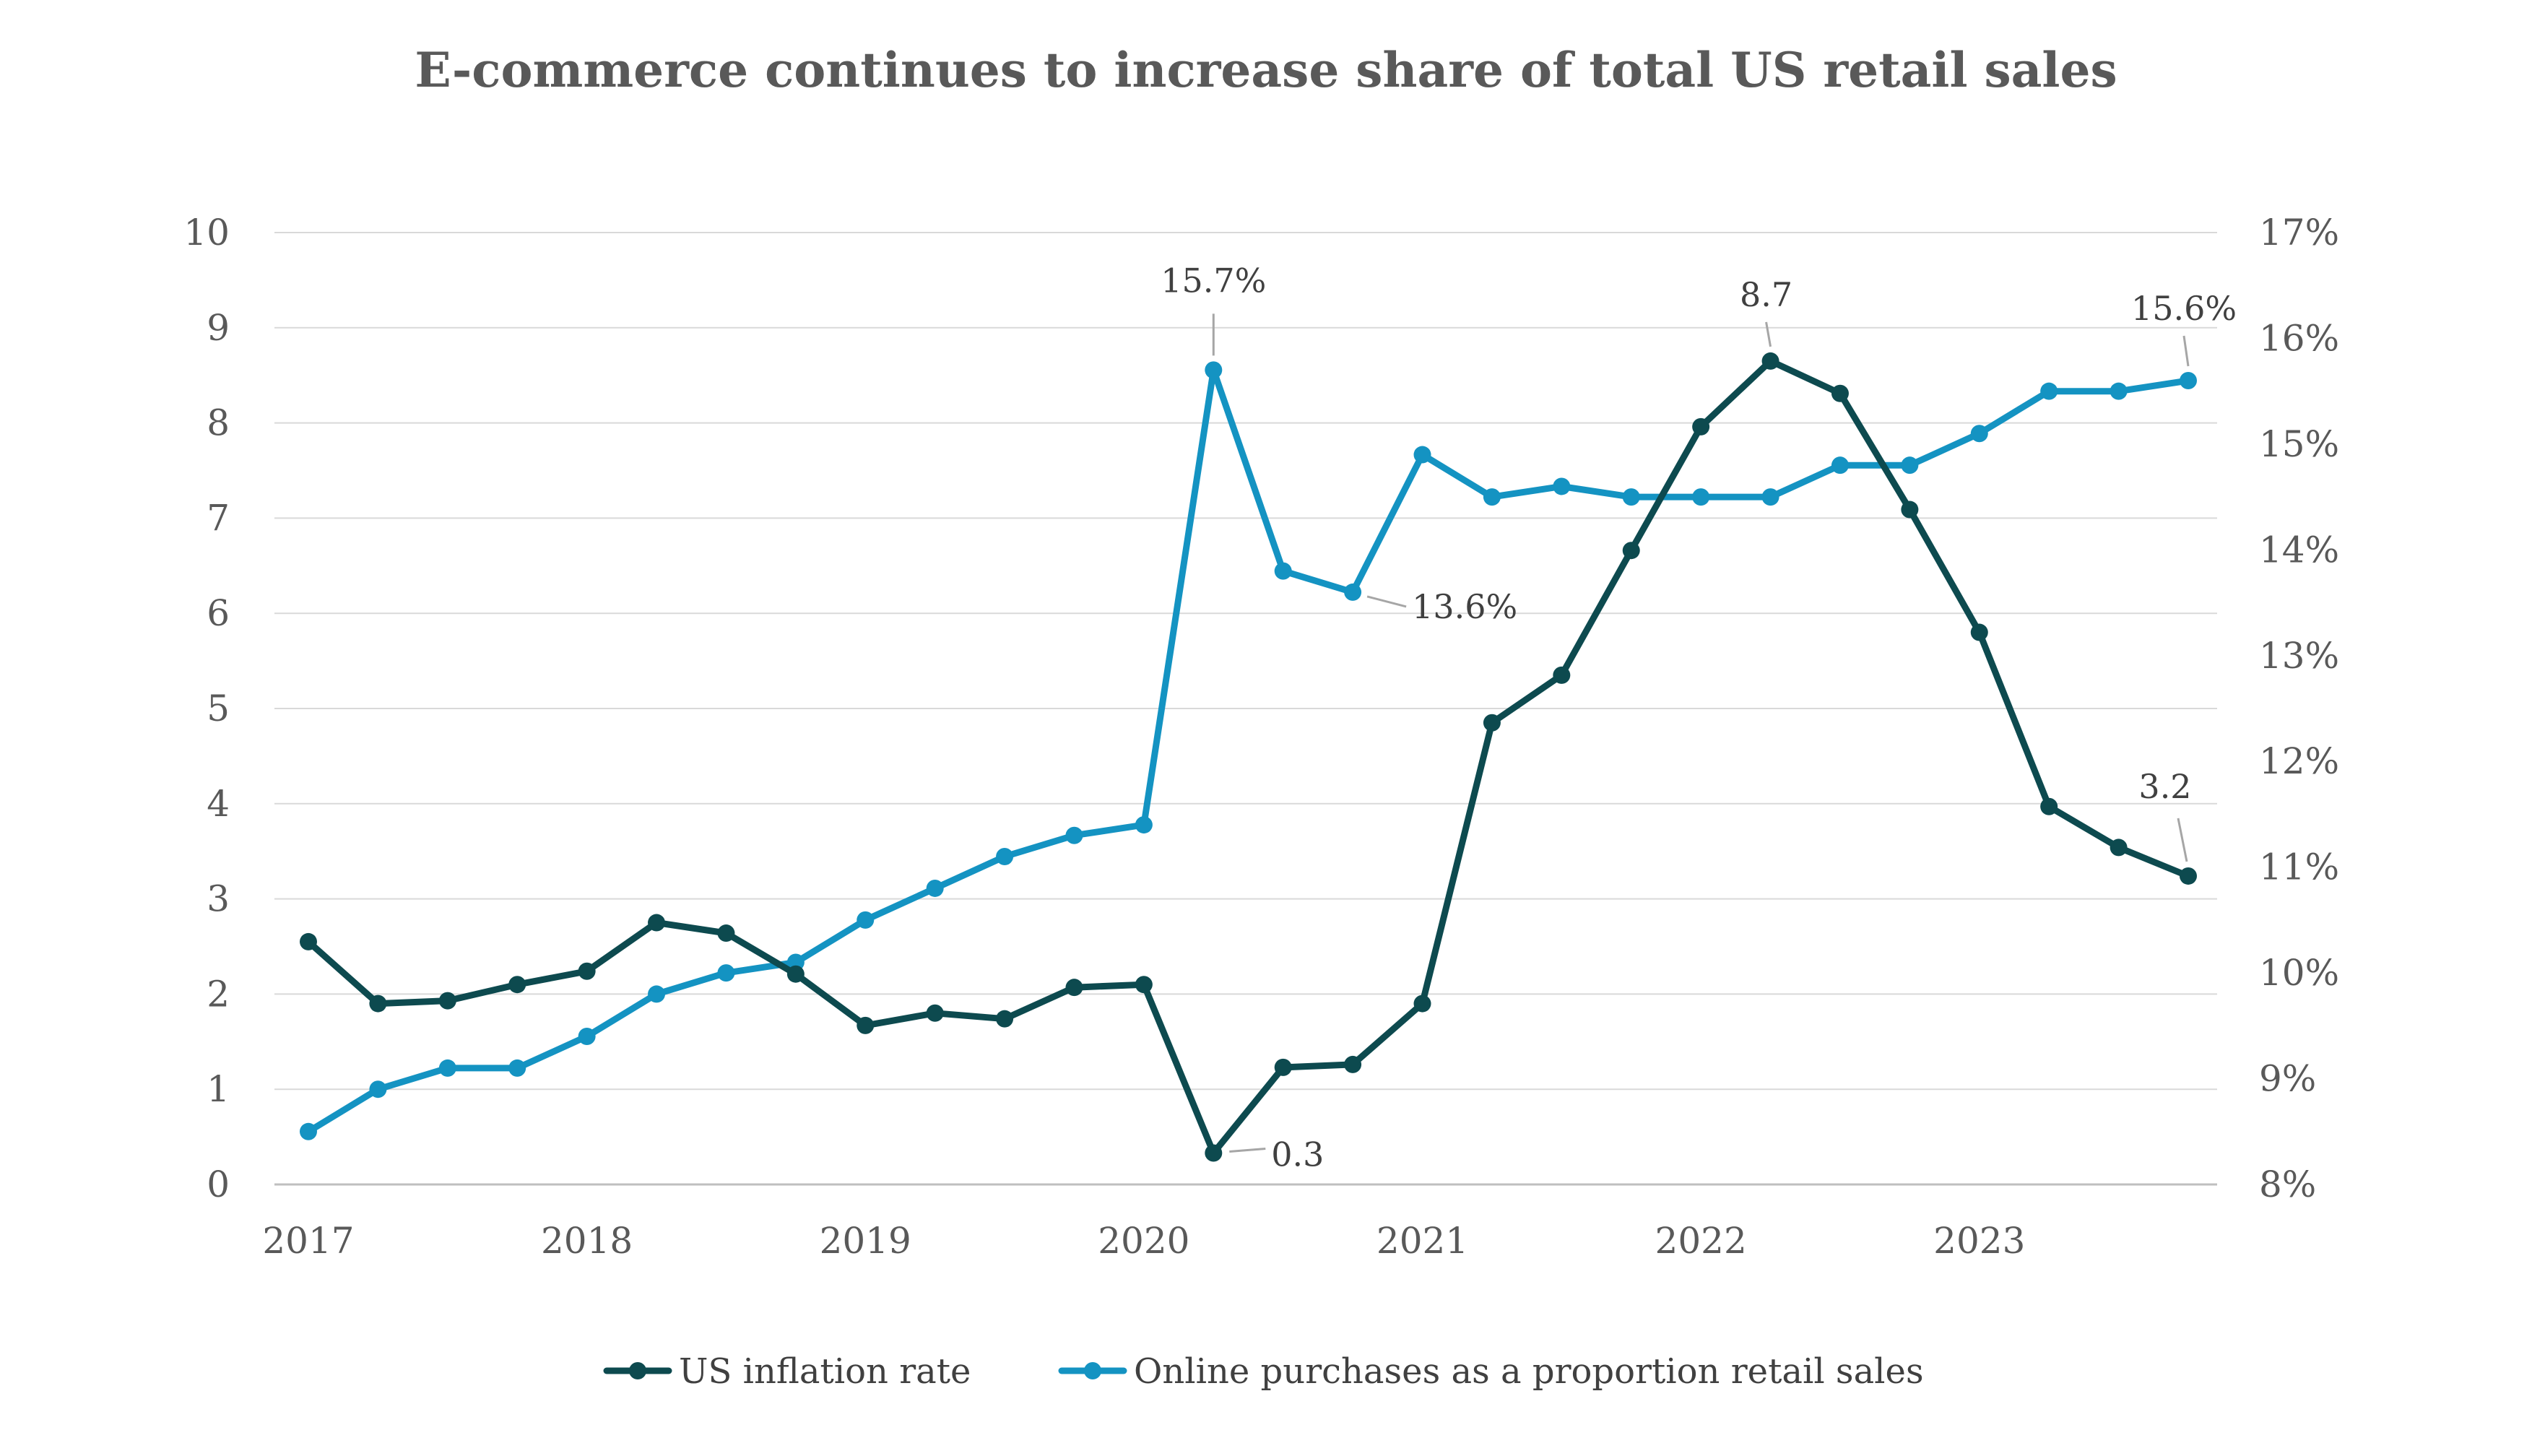 The image size is (2532, 1456). Describe the element at coordinates (206, 233) in the screenshot. I see `left-y-tick-label: 10` at that location.